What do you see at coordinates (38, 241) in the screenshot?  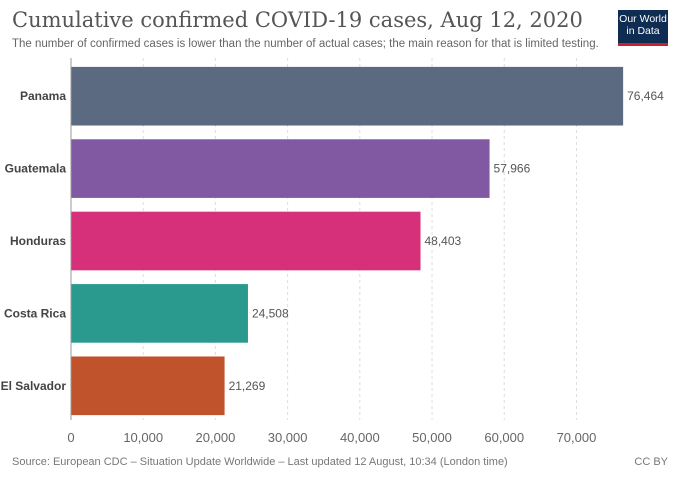 I see `category-label: Honduras` at bounding box center [38, 241].